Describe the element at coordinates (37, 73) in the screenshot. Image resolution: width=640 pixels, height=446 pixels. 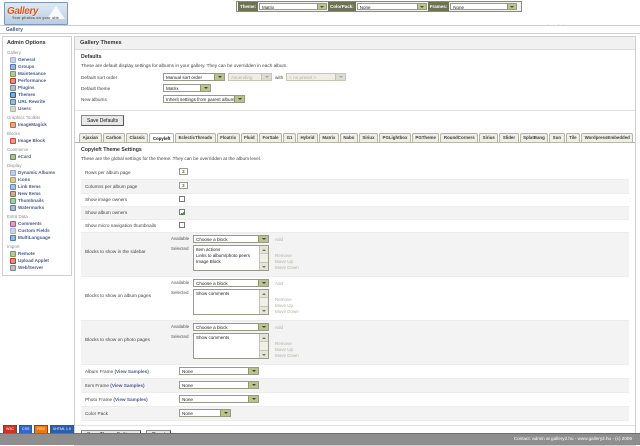
I see `sidebar-item-maintenance: Maintenance` at that location.